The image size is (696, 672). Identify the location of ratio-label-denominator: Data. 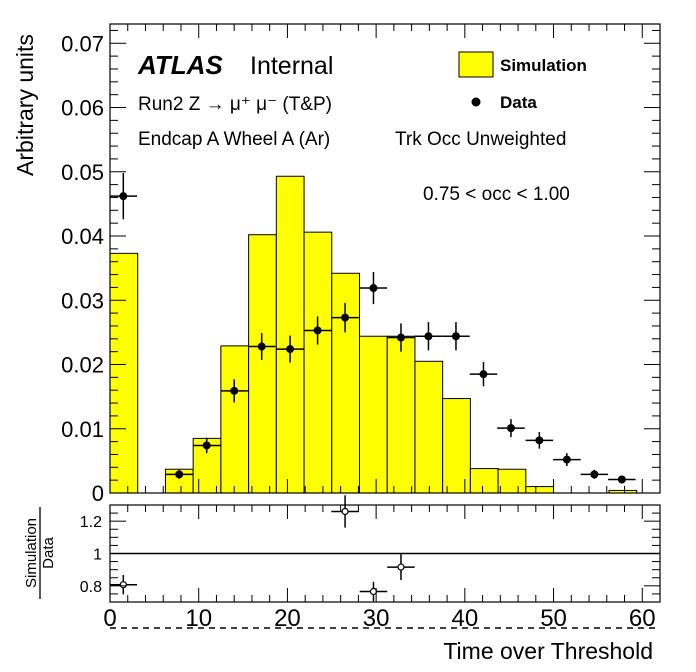
(48, 553).